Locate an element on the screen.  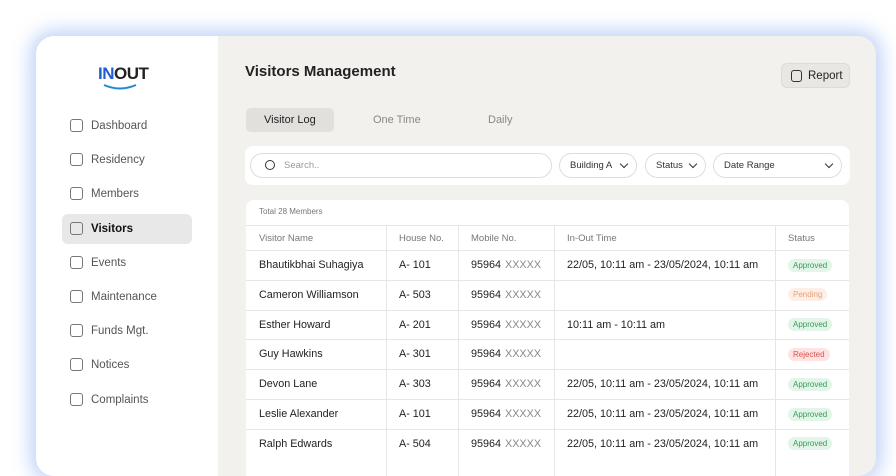
nav-item: Maintenance is located at coordinates (127, 297).